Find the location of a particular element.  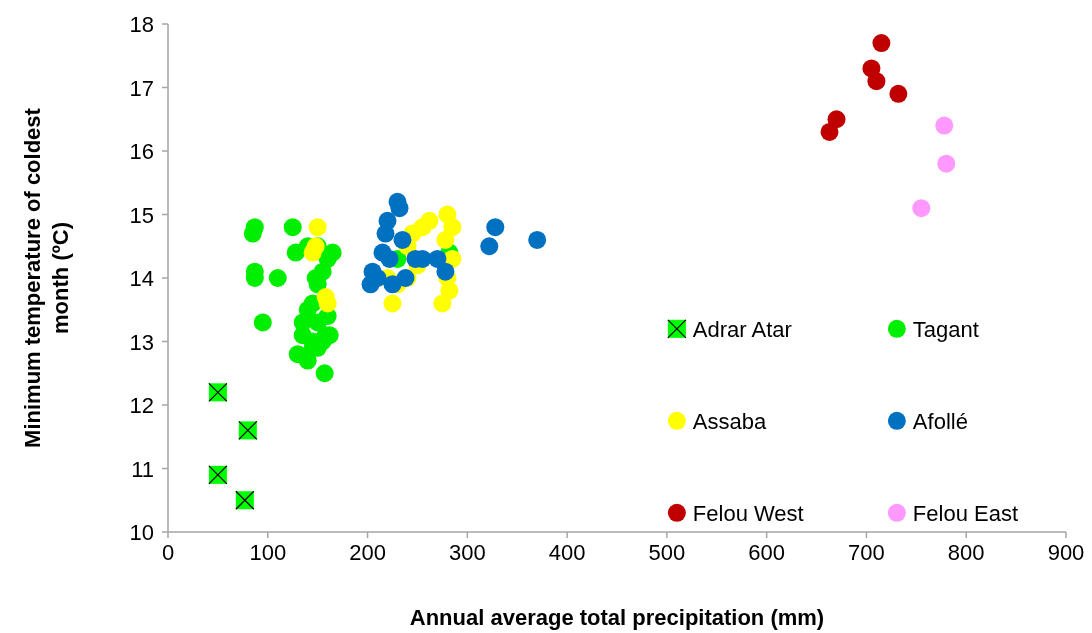

legend-label: Felou West is located at coordinates (748, 513).